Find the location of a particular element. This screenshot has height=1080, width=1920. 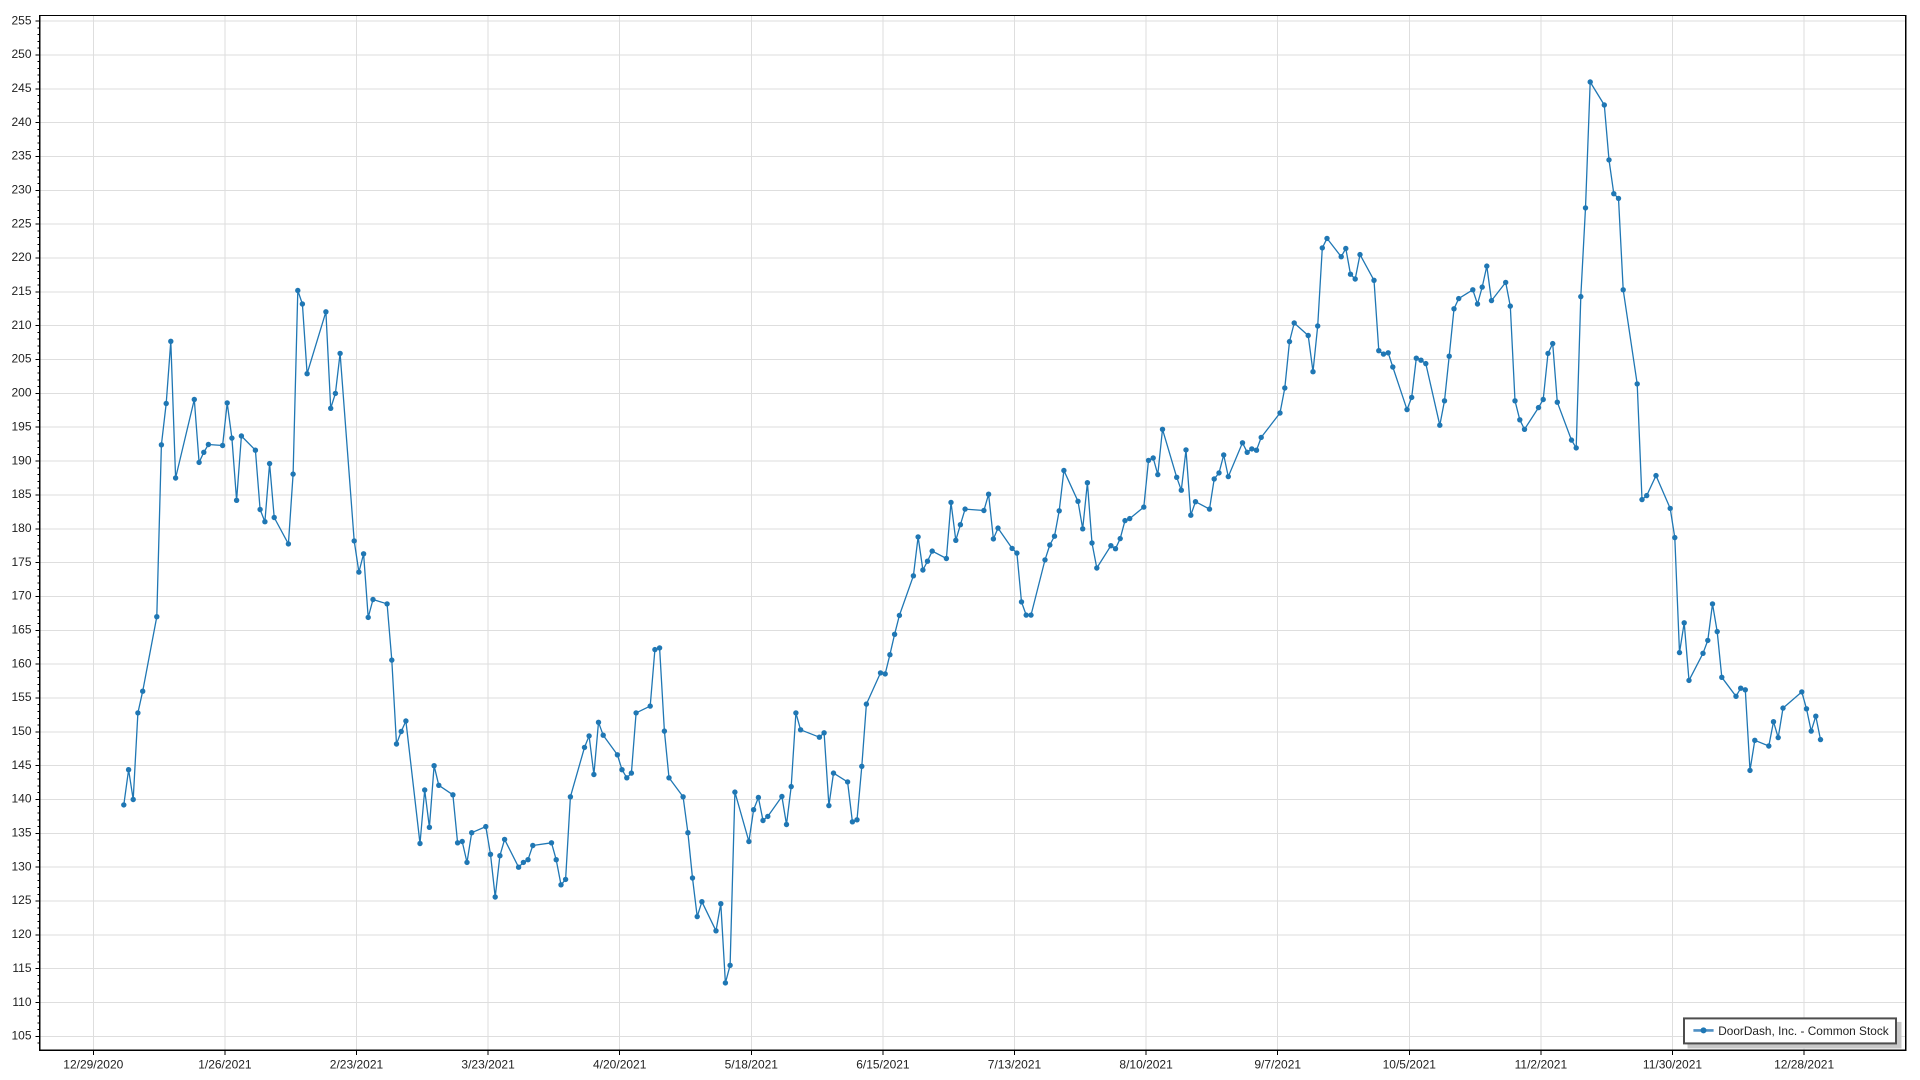

svg-text: 6/15/2021 is located at coordinates (883, 1065).